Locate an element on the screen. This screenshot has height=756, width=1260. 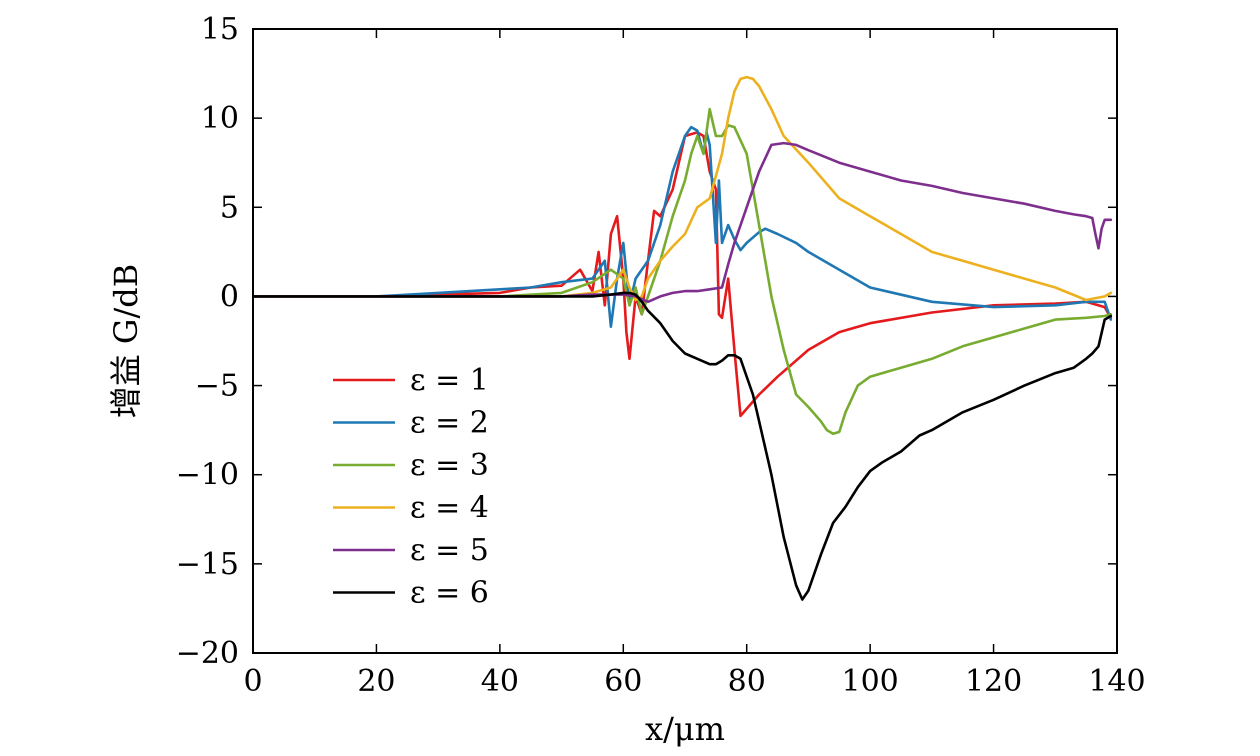
y-tick-label: −10 is located at coordinates (207, 475).